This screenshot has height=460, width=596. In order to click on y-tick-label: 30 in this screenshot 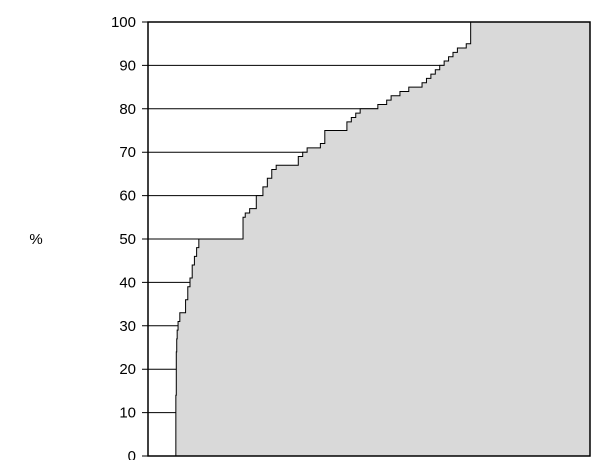, I will do `click(127, 326)`.